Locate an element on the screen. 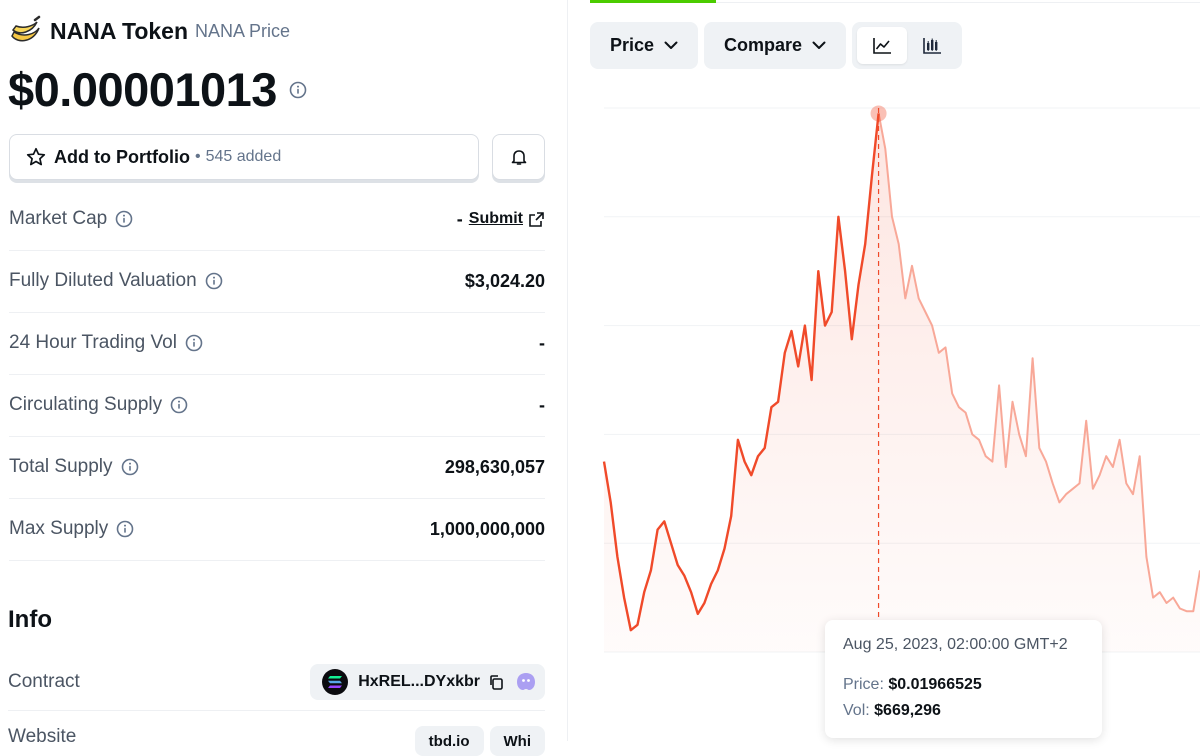 This screenshot has height=756, width=1200. bell-icon is located at coordinates (518, 157).